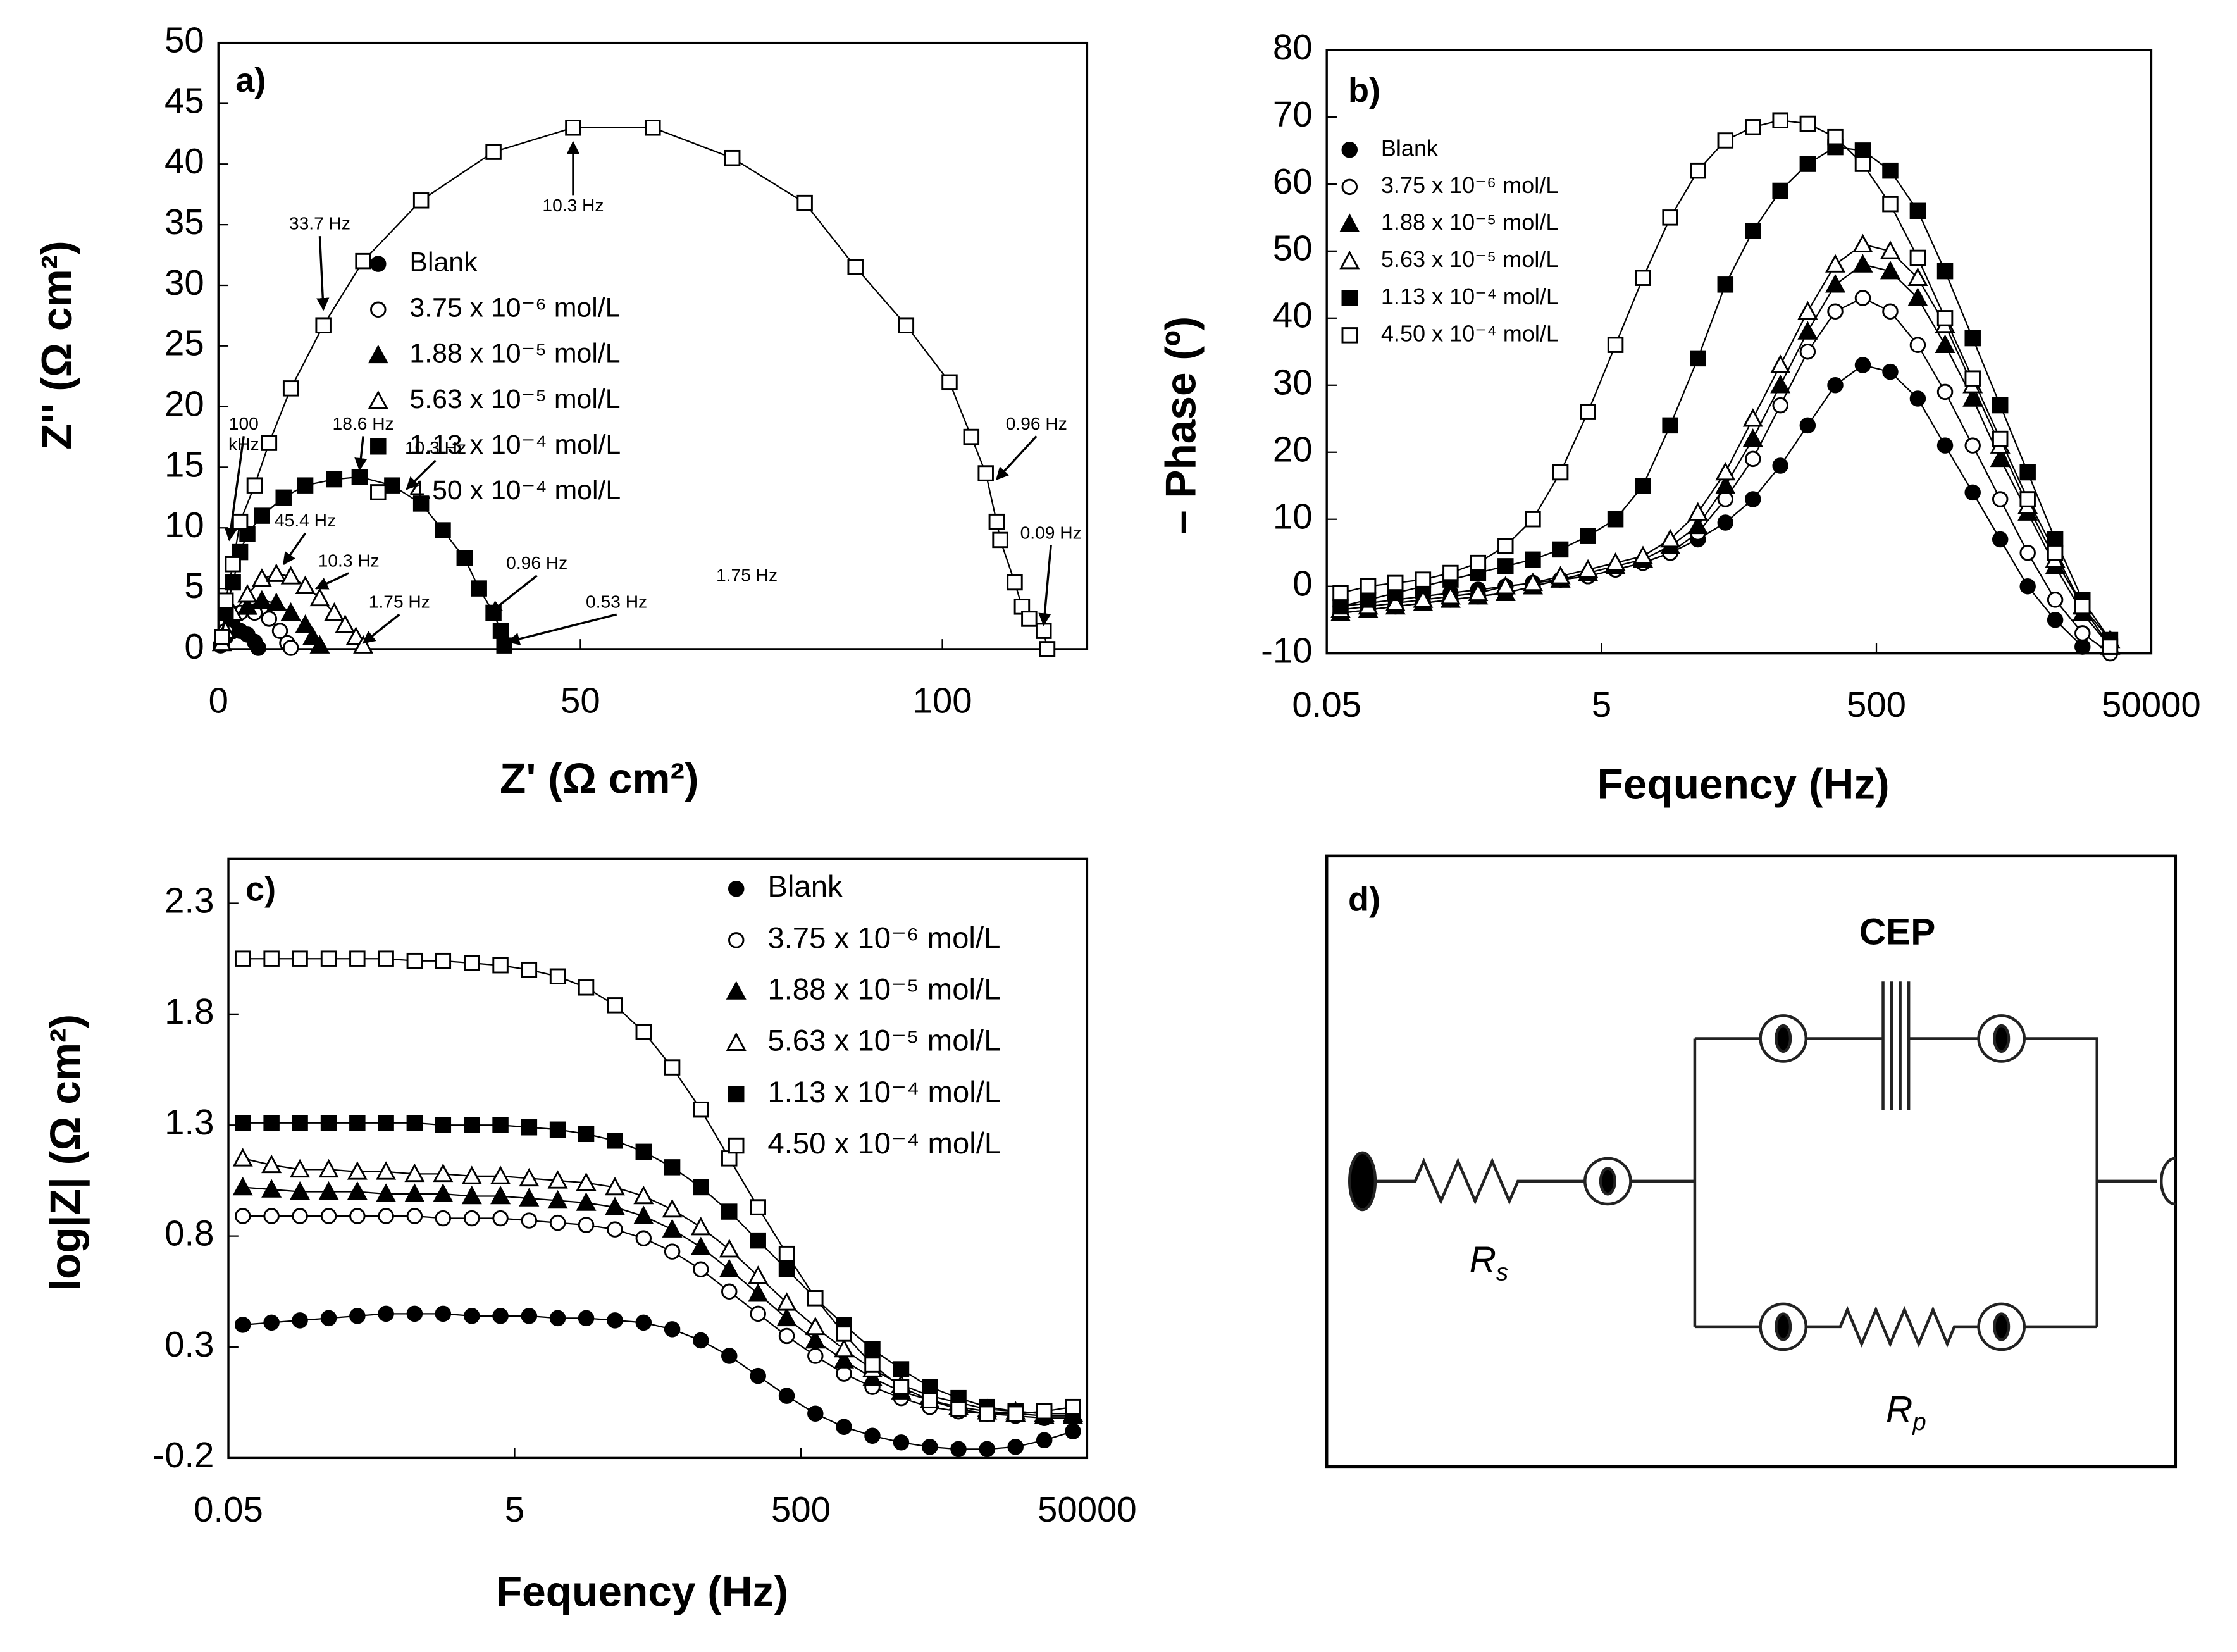  Describe the element at coordinates (1470, 333) in the screenshot. I see `legend-label: 4.50 x 10⁻⁴ mol/L` at that location.